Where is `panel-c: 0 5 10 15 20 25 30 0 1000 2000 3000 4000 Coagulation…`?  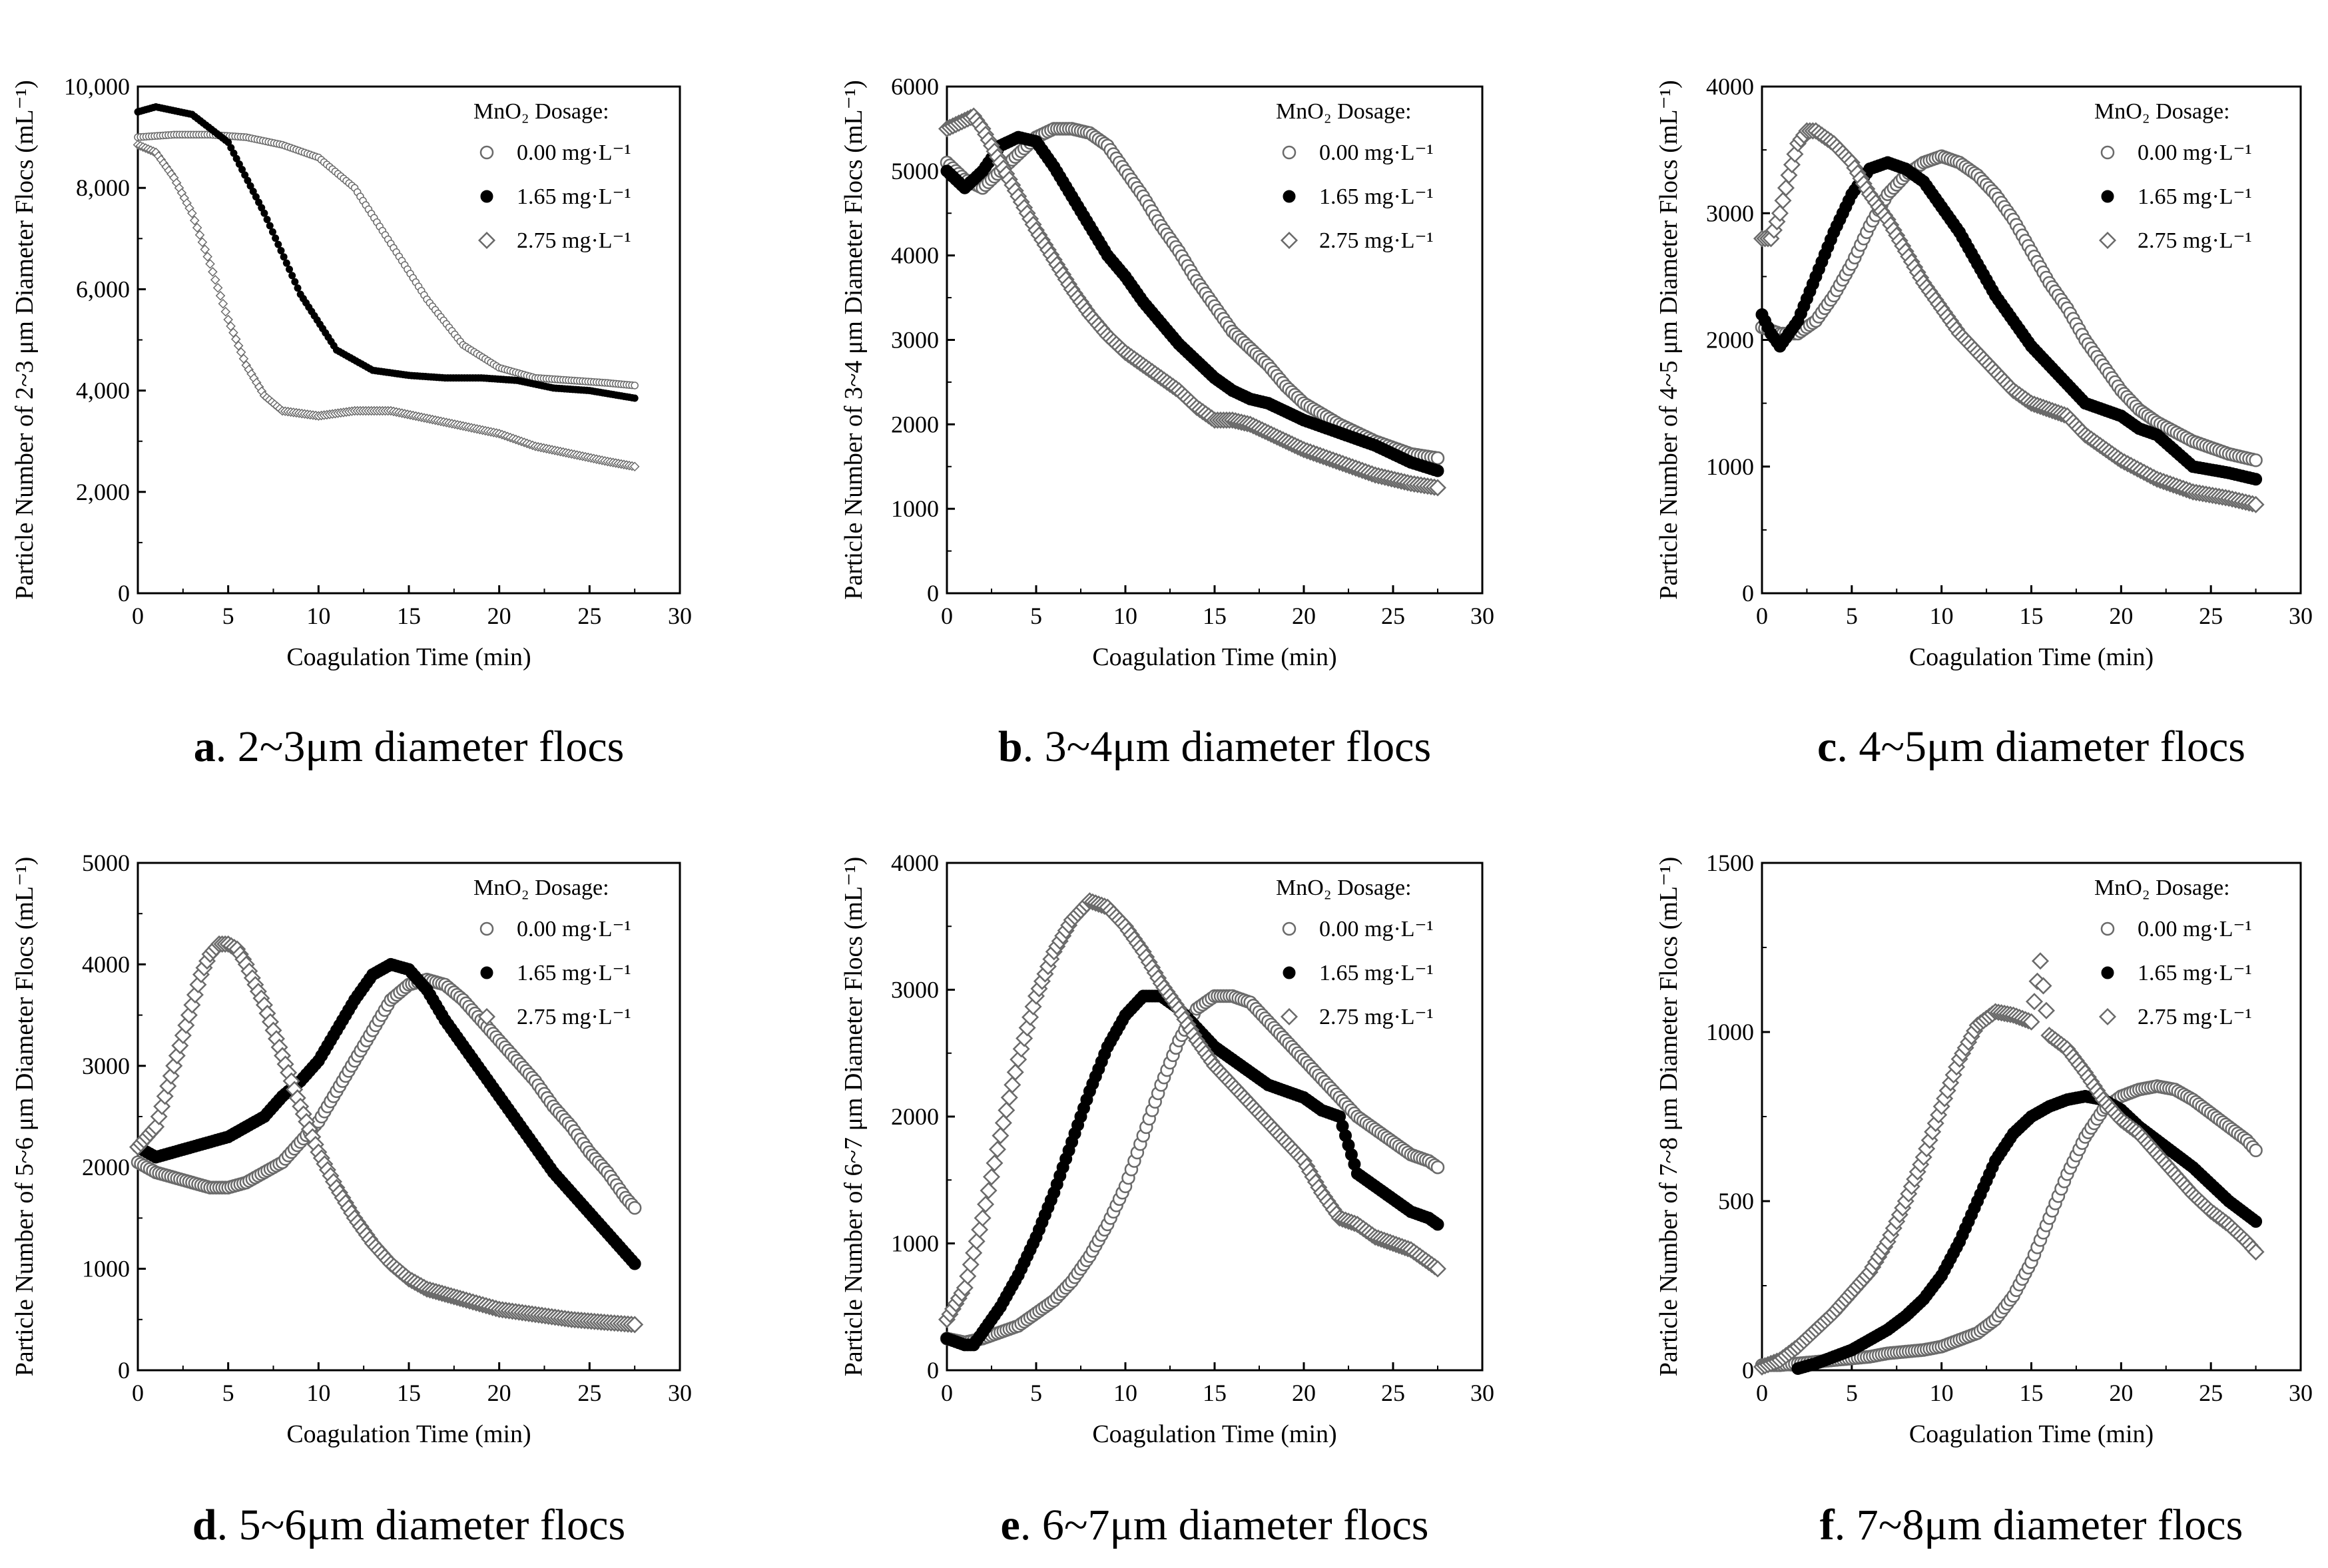
panel-c: 0 5 10 15 20 25 30 0 1000 2000 3000 4000 Coagulation… is located at coordinates (1984, 422).